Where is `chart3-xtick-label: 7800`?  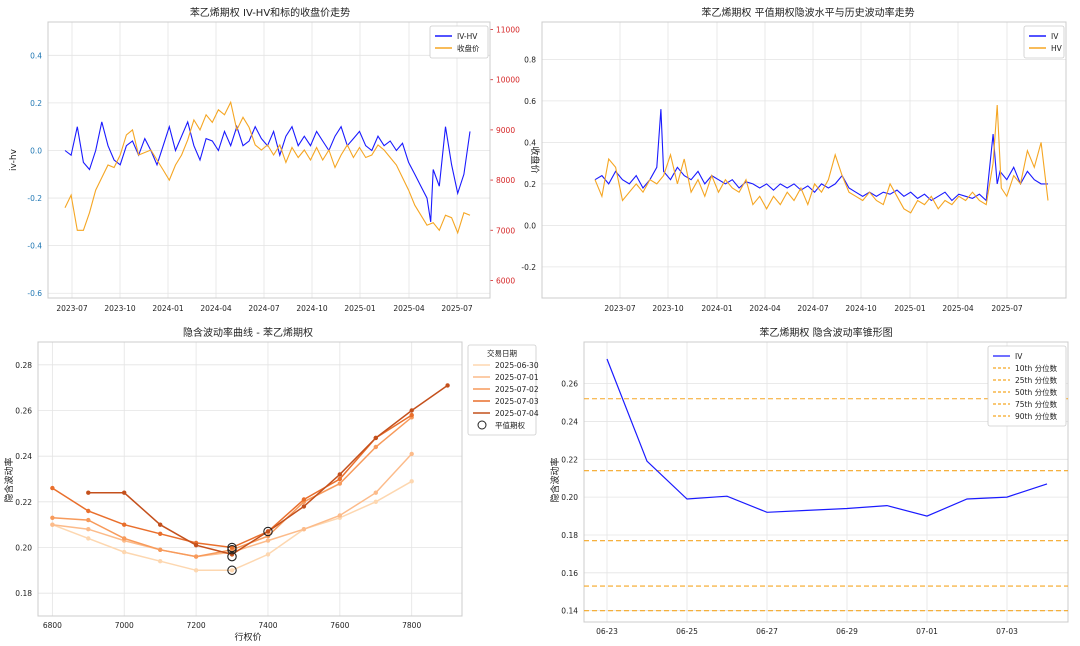 chart3-xtick-label: 7800 is located at coordinates (411, 625).